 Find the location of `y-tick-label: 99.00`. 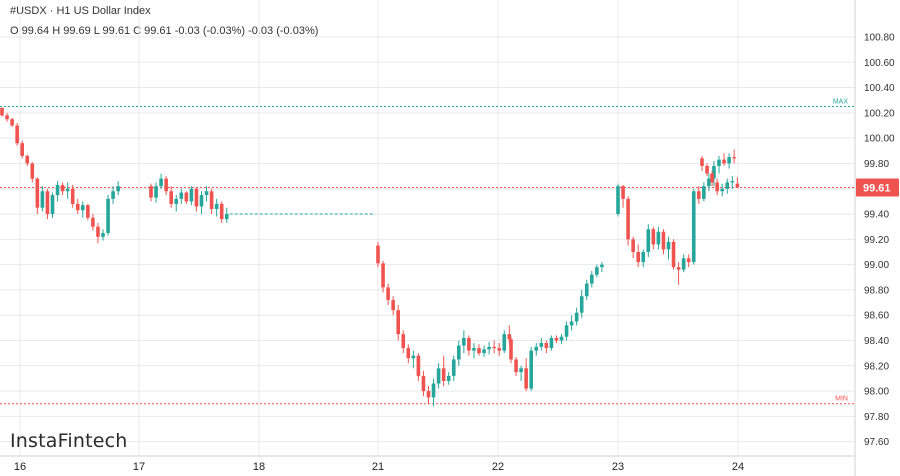

y-tick-label: 99.00 is located at coordinates (876, 265).